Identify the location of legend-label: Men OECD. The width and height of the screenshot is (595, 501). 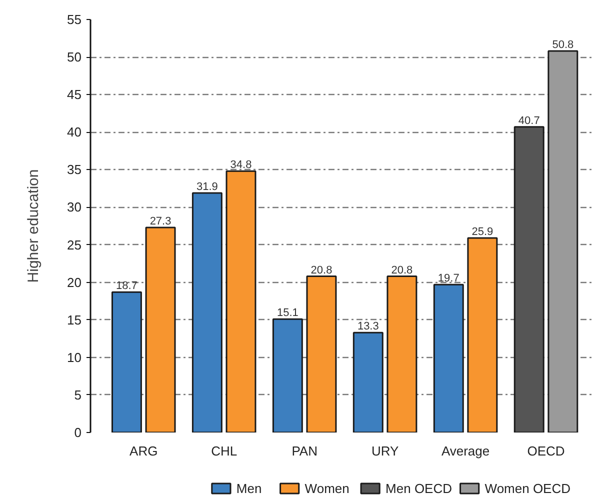
(419, 488).